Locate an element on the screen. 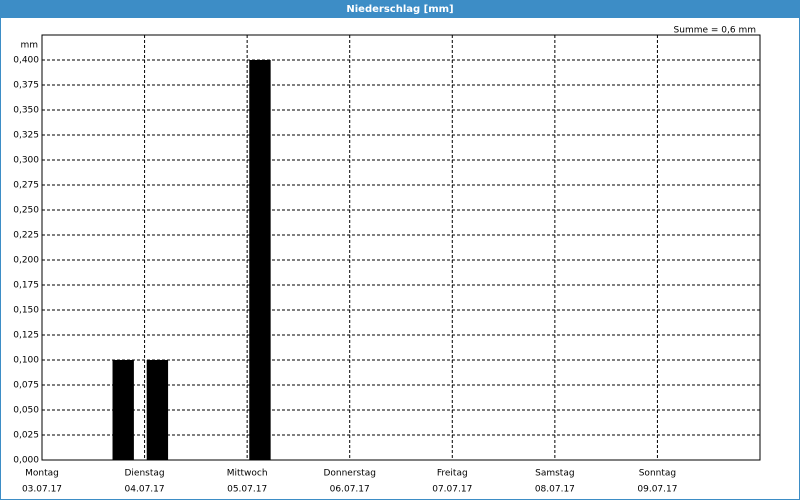  y-tick-label: 0,075 is located at coordinates (26, 386).